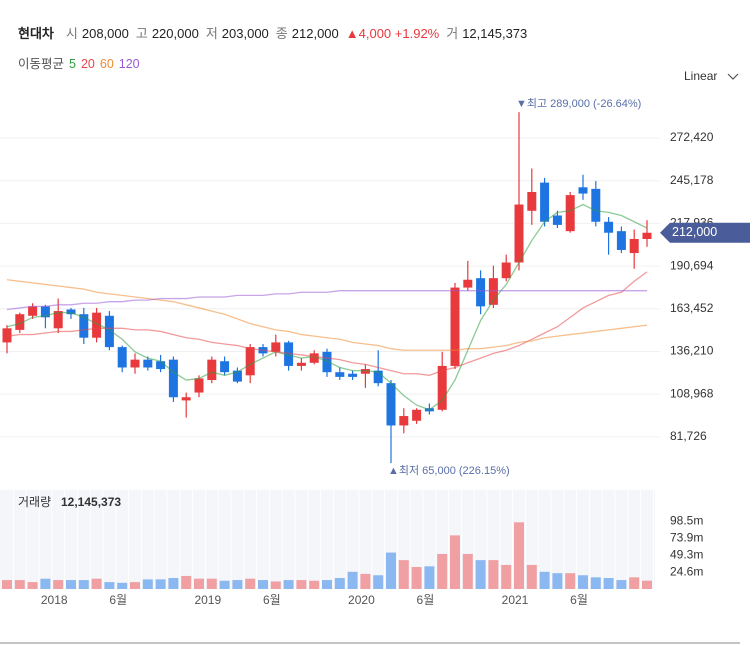 The height and width of the screenshot is (646, 753). Describe the element at coordinates (495, 33) in the screenshot. I see `quote-value: 12,145,373` at that location.